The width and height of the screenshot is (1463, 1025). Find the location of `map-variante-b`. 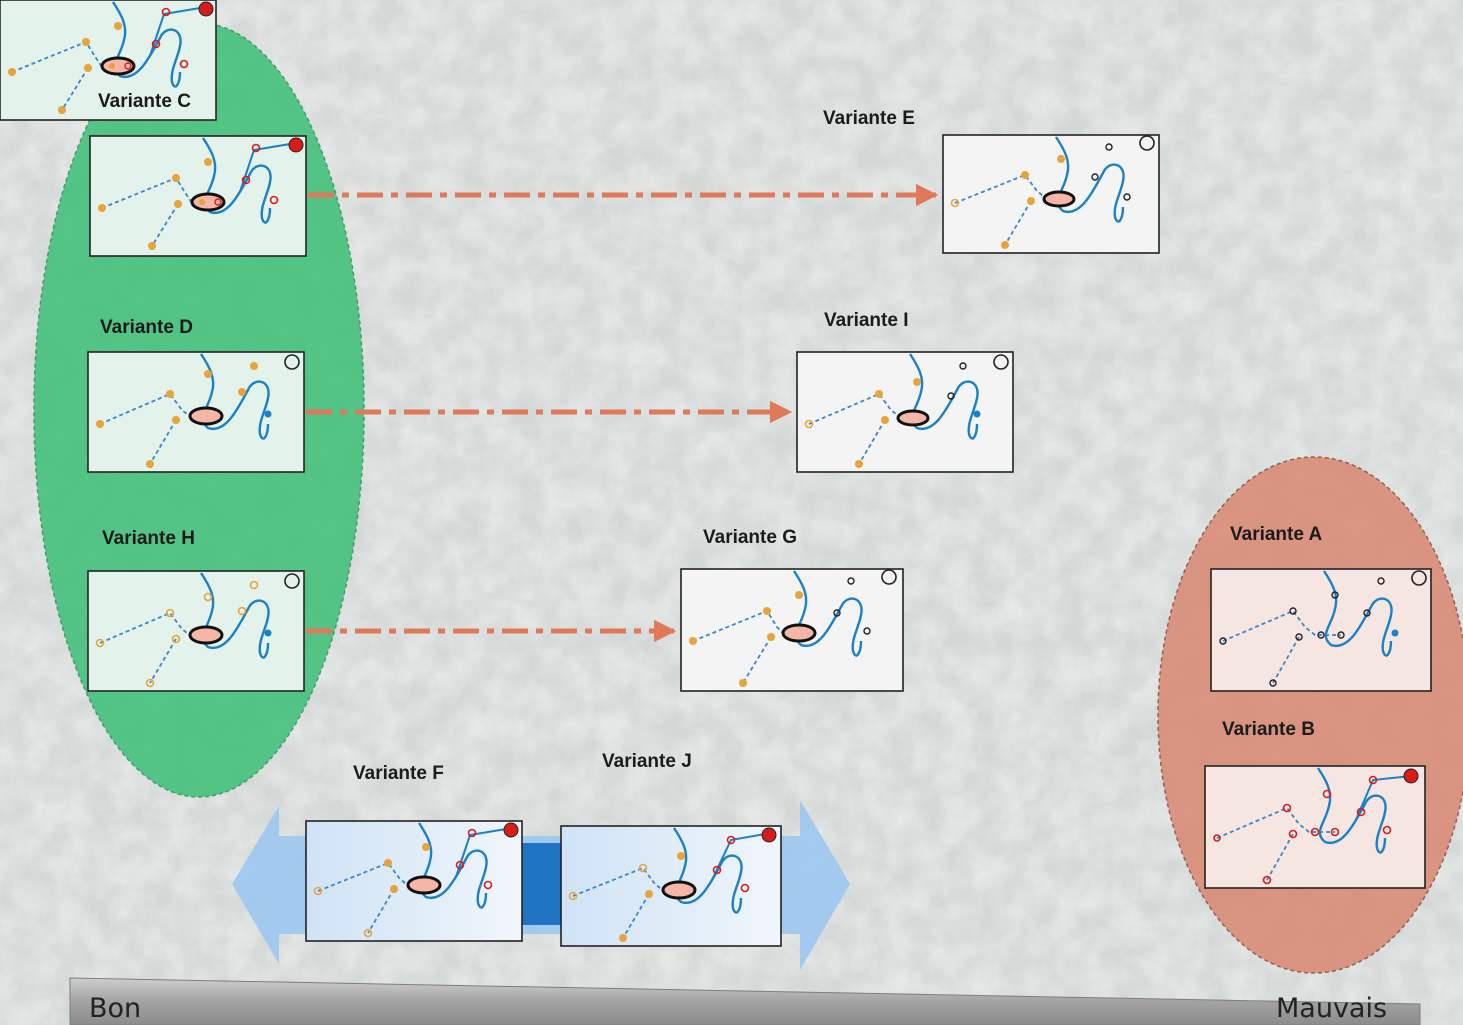

map-variante-b is located at coordinates (1315, 827).